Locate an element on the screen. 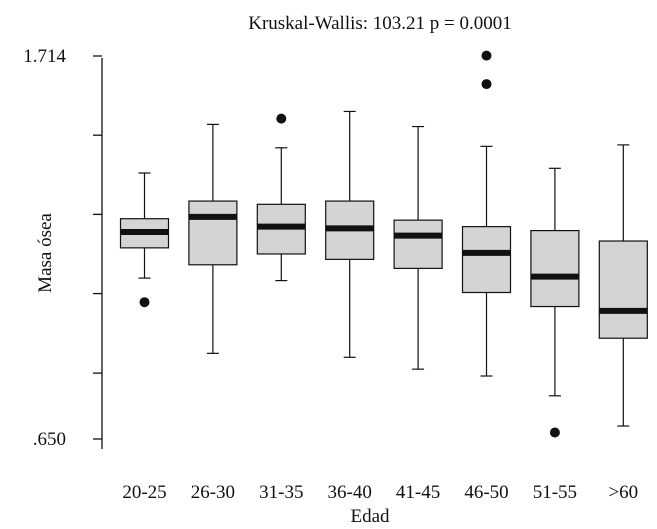 Image resolution: width=657 pixels, height=529 pixels. x-tick-label: 46-50 is located at coordinates (486, 492).